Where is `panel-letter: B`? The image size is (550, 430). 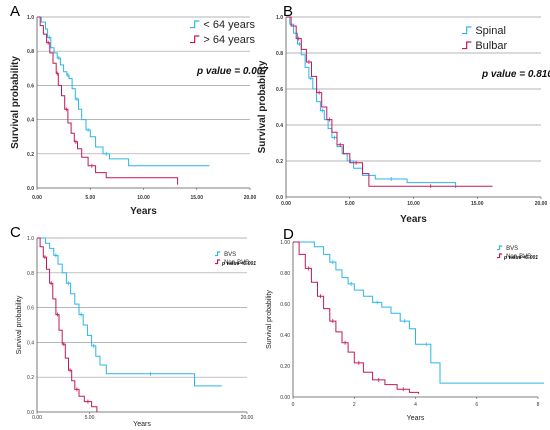 panel-letter: B is located at coordinates (288, 11).